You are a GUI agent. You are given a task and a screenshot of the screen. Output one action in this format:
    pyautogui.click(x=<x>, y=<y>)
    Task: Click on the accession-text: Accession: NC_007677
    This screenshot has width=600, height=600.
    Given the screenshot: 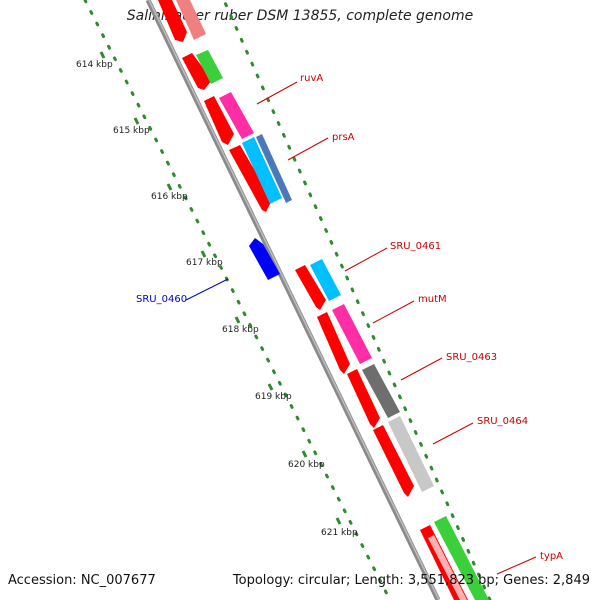 What is the action you would take?
    pyautogui.click(x=82, y=580)
    